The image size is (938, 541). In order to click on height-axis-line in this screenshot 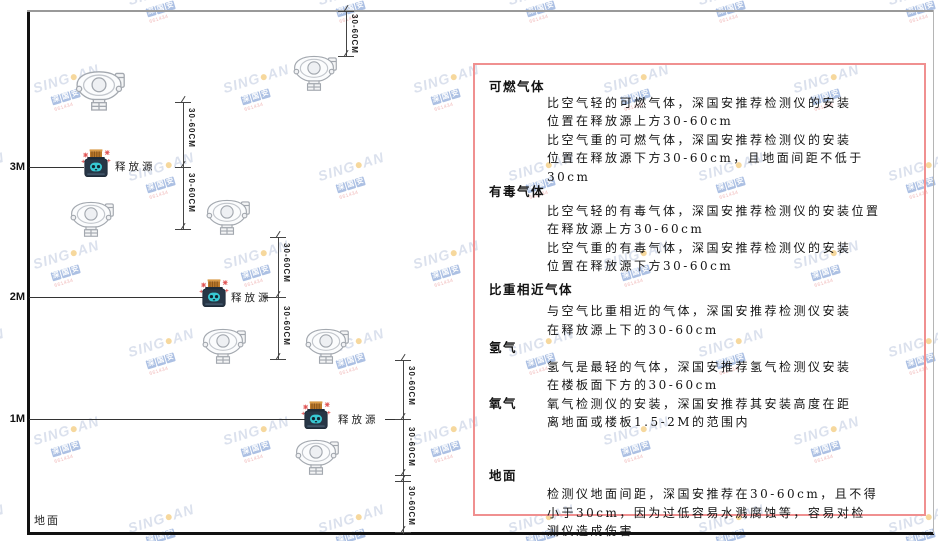, I will do `click(28, 272)`.